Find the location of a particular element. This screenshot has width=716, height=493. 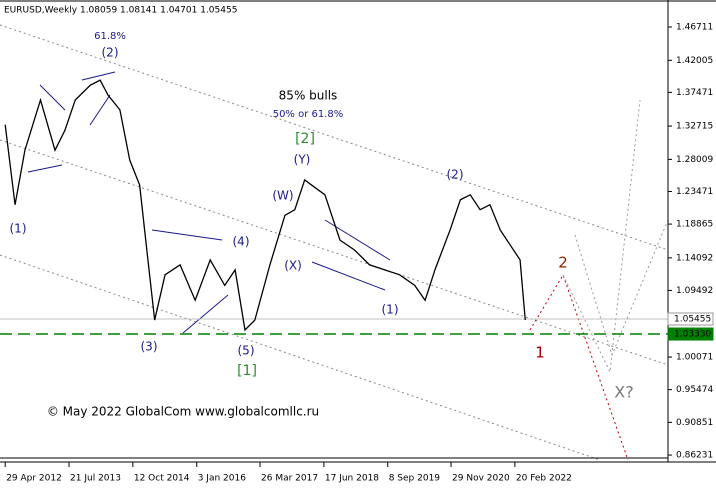

annotation: 1 is located at coordinates (540, 353).